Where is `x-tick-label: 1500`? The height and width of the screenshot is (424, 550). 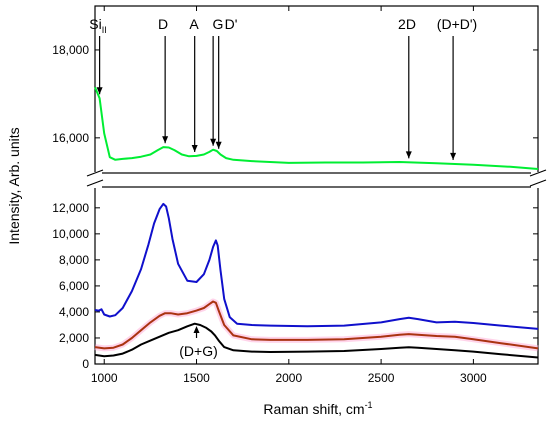
x-tick-label: 1500 is located at coordinates (196, 378).